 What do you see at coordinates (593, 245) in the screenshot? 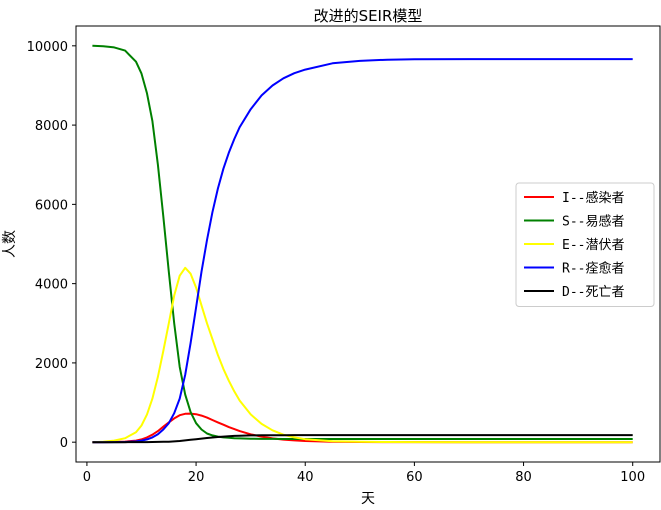
I see `legend-label: E--潜伏者` at bounding box center [593, 245].